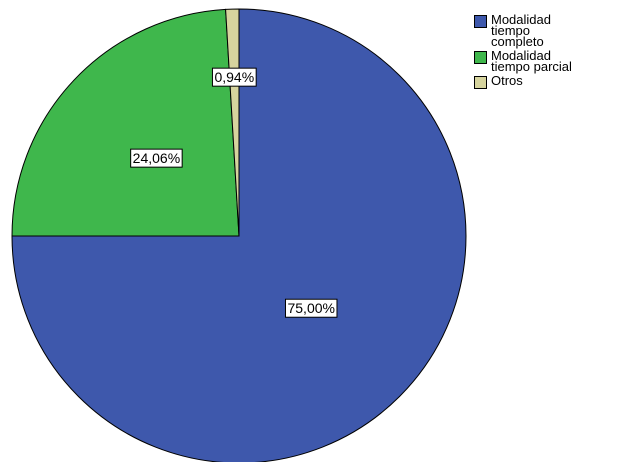 The image size is (622, 462). I want to click on label-part-time-box, so click(156, 158).